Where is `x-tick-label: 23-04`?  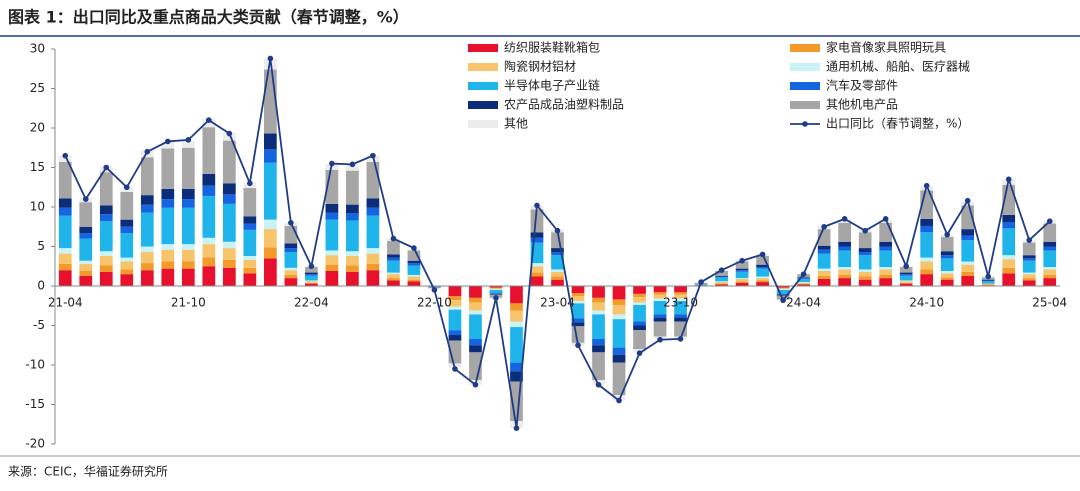
x-tick-label: 23-04 is located at coordinates (557, 303).